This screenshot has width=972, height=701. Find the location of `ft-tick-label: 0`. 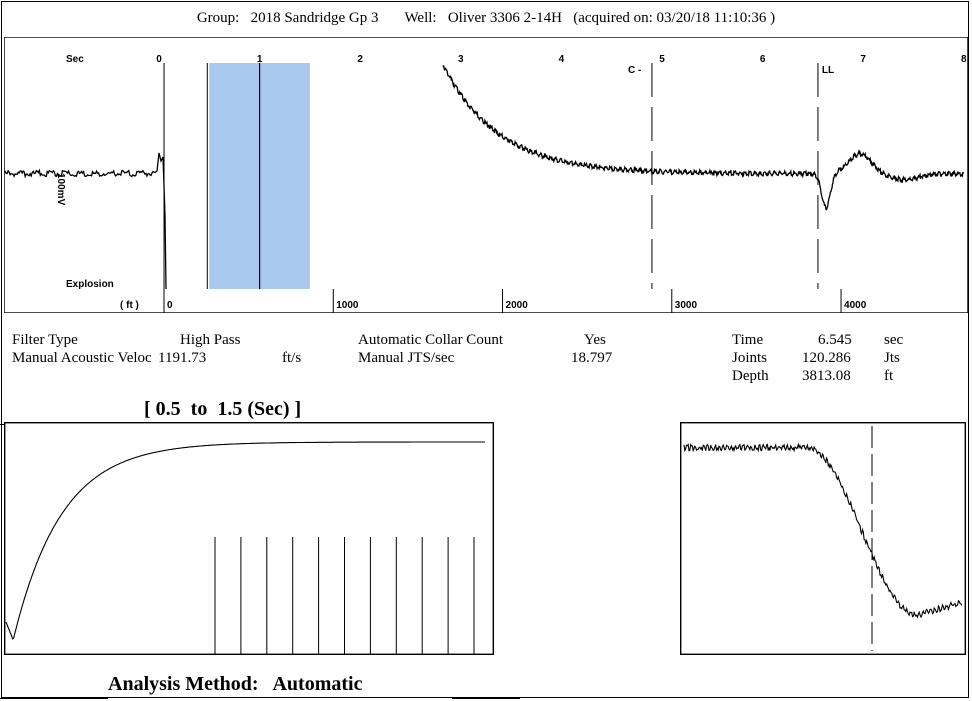

ft-tick-label: 0 is located at coordinates (170, 305).